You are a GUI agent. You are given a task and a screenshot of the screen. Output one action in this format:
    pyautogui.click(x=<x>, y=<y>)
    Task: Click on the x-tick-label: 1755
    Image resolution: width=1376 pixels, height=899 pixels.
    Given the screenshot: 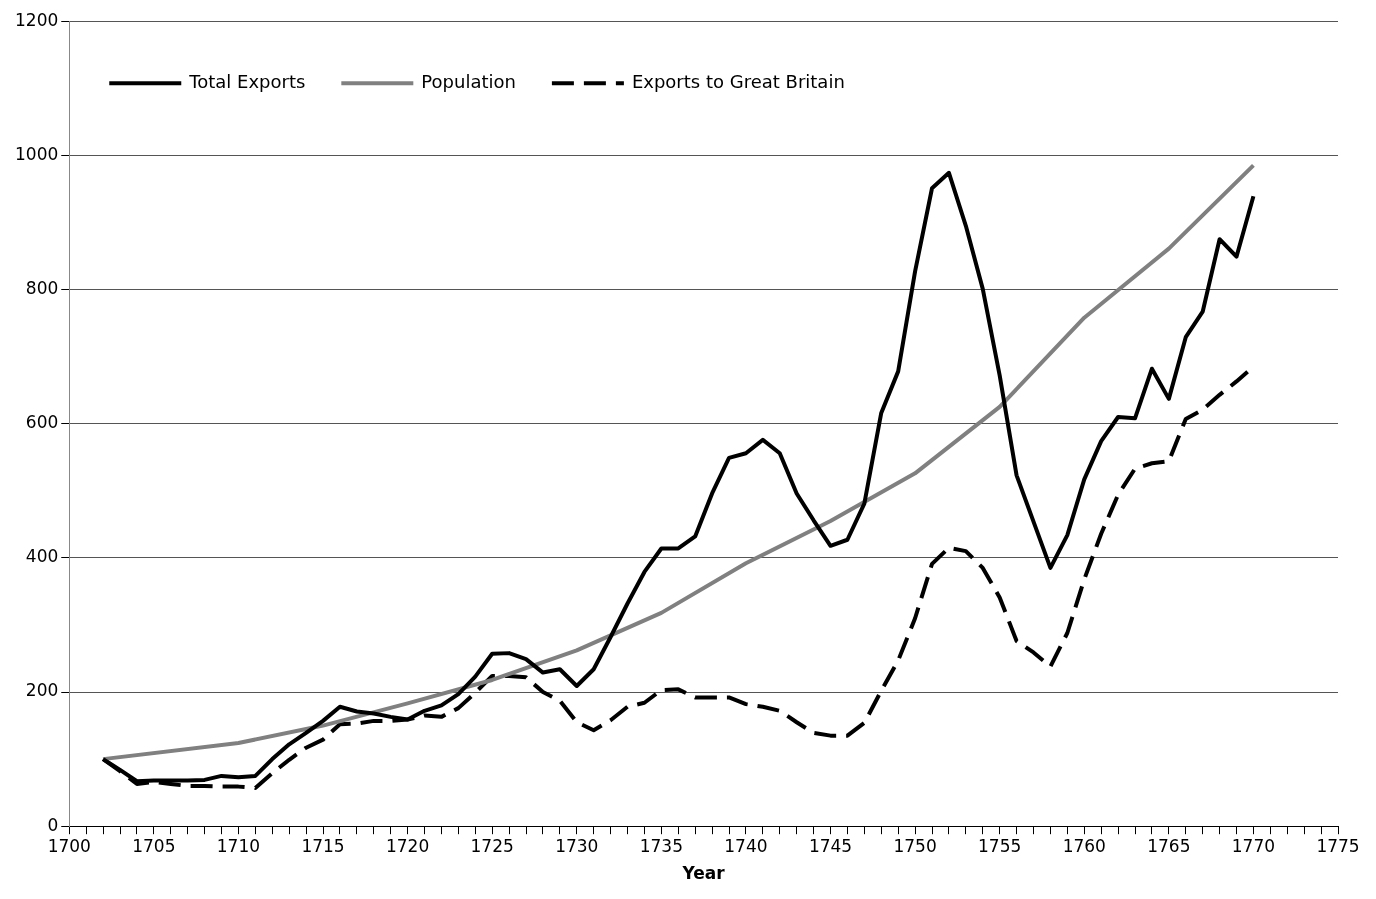 What is the action you would take?
    pyautogui.click(x=1000, y=845)
    